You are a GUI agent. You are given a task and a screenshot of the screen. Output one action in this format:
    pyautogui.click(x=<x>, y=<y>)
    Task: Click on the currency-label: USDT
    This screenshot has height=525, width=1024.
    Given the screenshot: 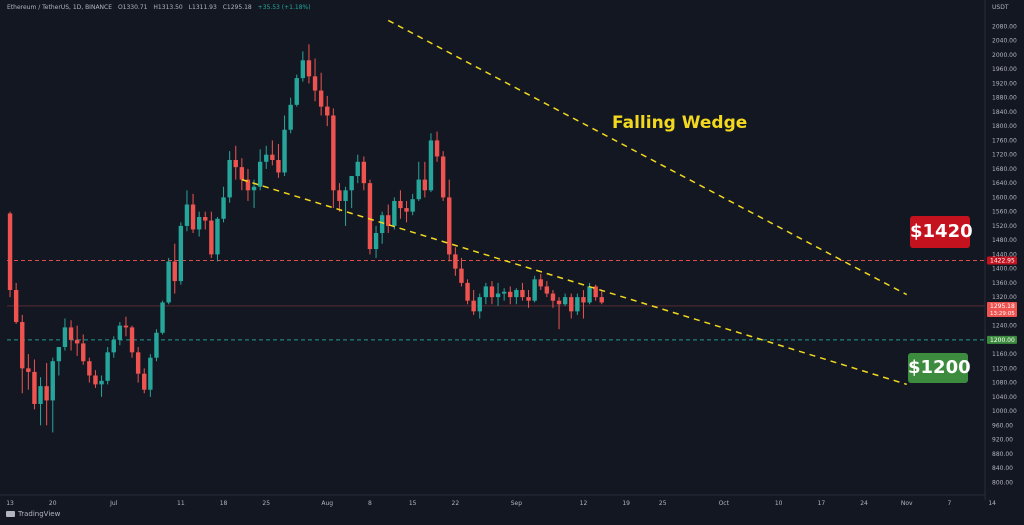 What is the action you would take?
    pyautogui.click(x=1000, y=7)
    